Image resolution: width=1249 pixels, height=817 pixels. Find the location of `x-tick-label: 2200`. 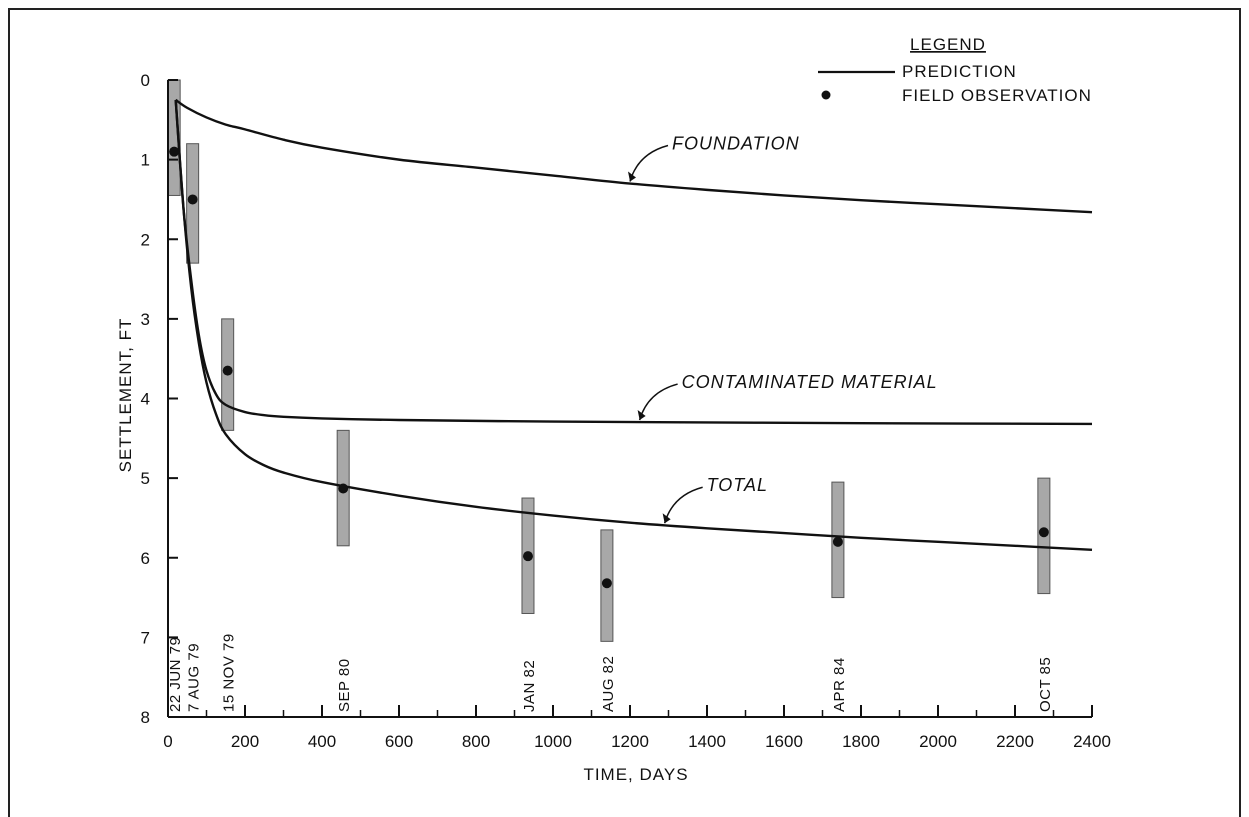

x-tick-label: 2200 is located at coordinates (1015, 741).